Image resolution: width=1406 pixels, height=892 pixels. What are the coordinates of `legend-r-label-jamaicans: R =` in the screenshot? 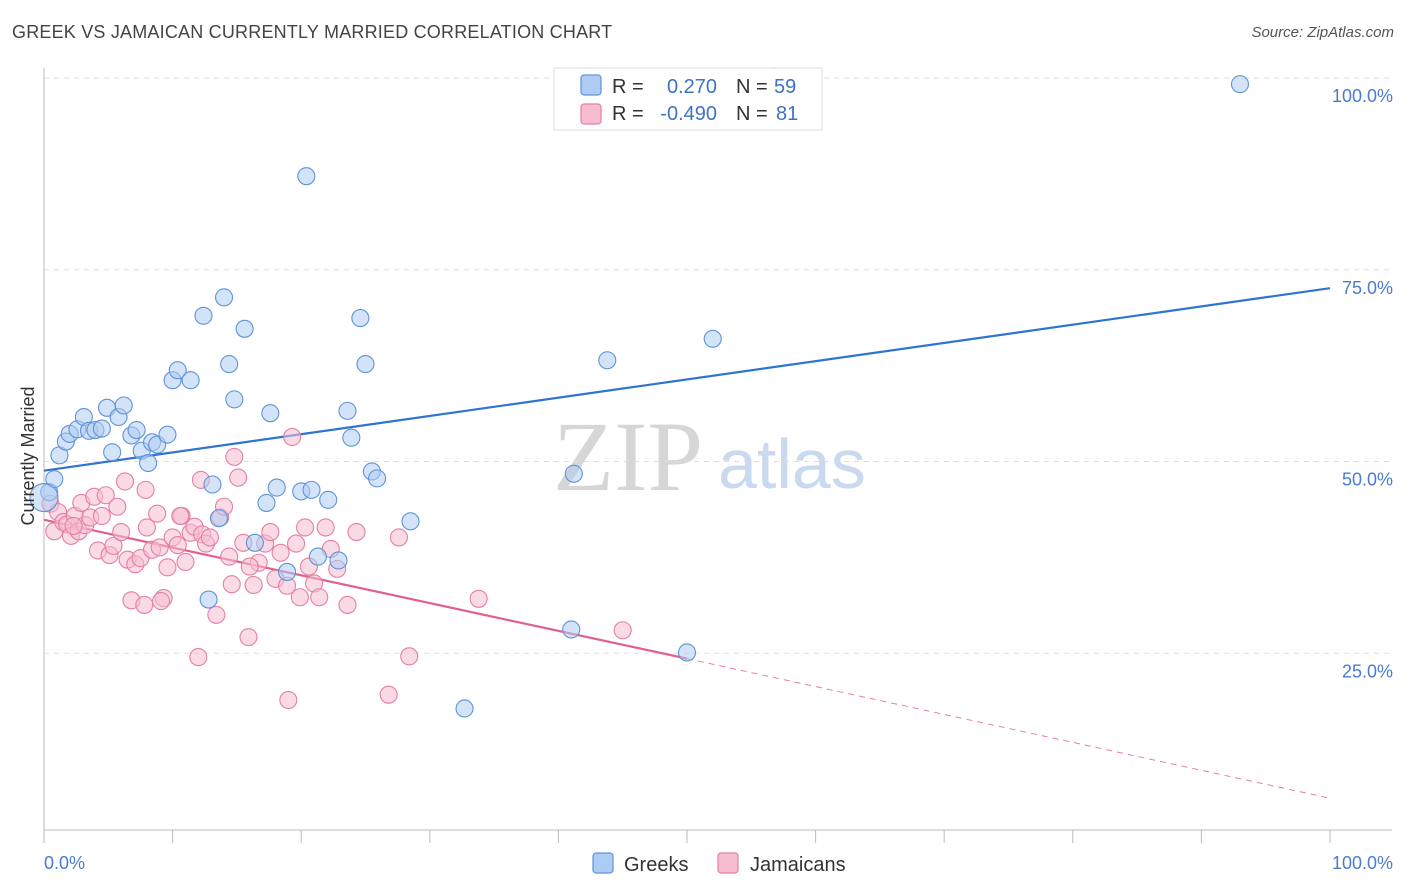 It's located at (628, 114).